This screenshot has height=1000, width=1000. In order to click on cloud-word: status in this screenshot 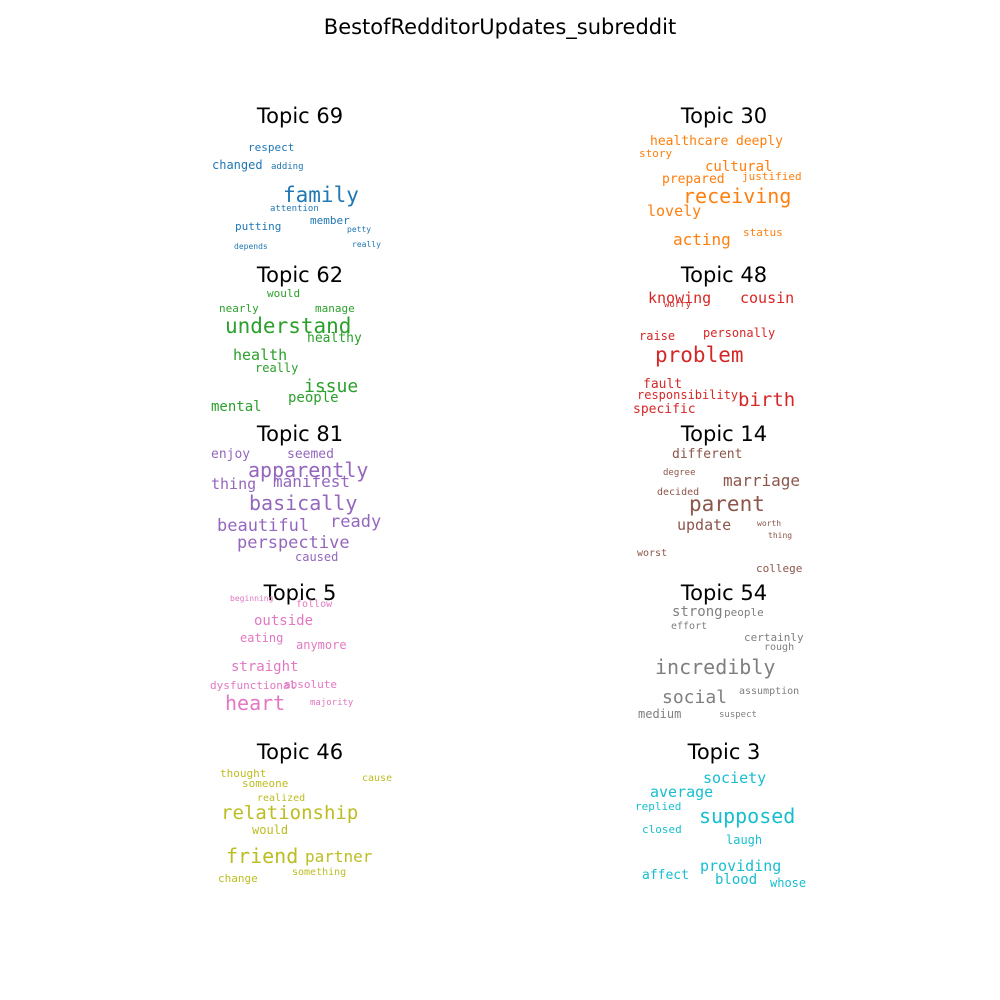, I will do `click(763, 232)`.